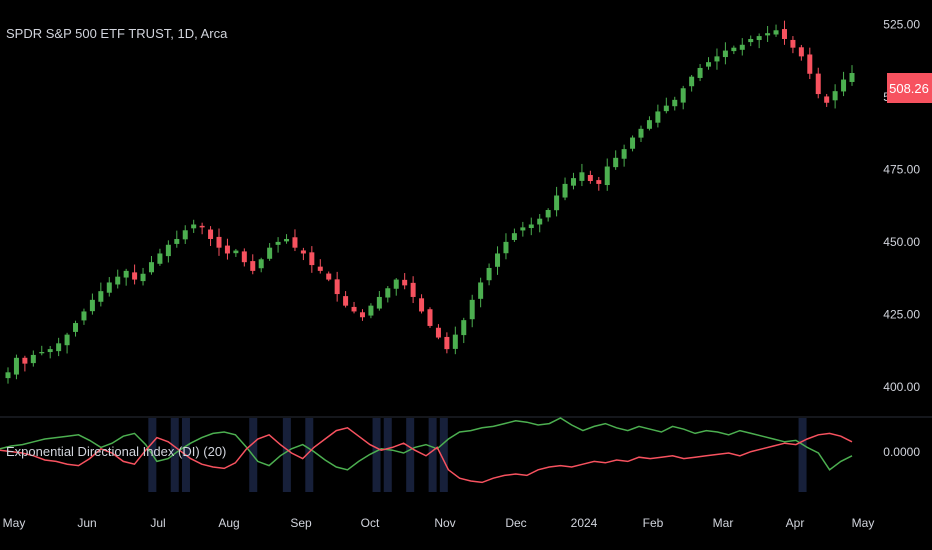  Describe the element at coordinates (157, 523) in the screenshot. I see `time-tick-label: Jul` at that location.